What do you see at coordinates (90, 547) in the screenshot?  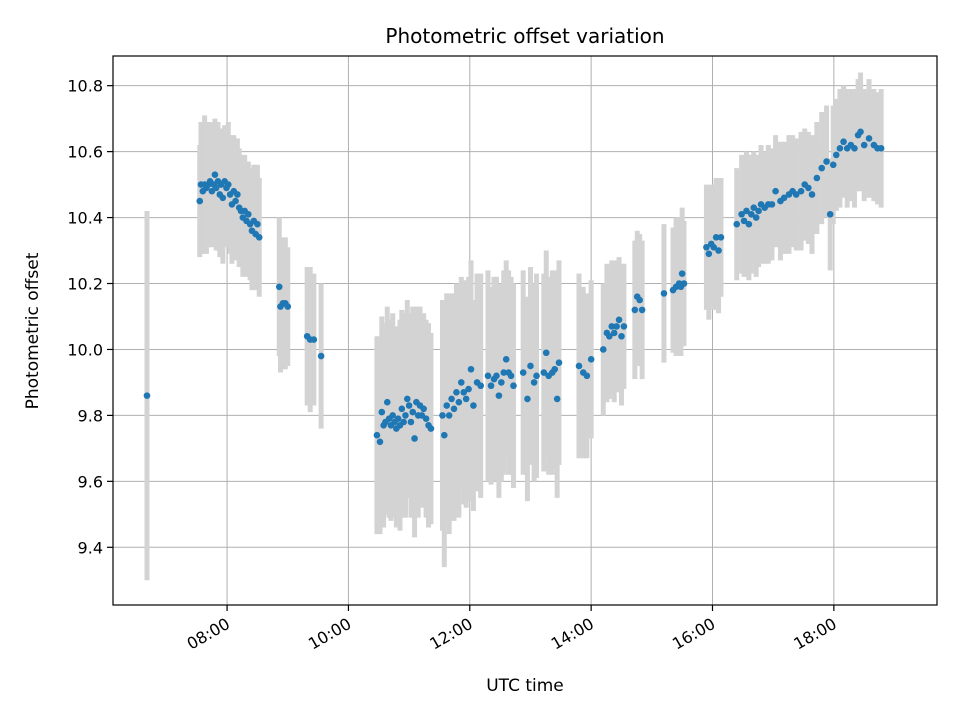 I see `y-tick-label: 9.4` at bounding box center [90, 547].